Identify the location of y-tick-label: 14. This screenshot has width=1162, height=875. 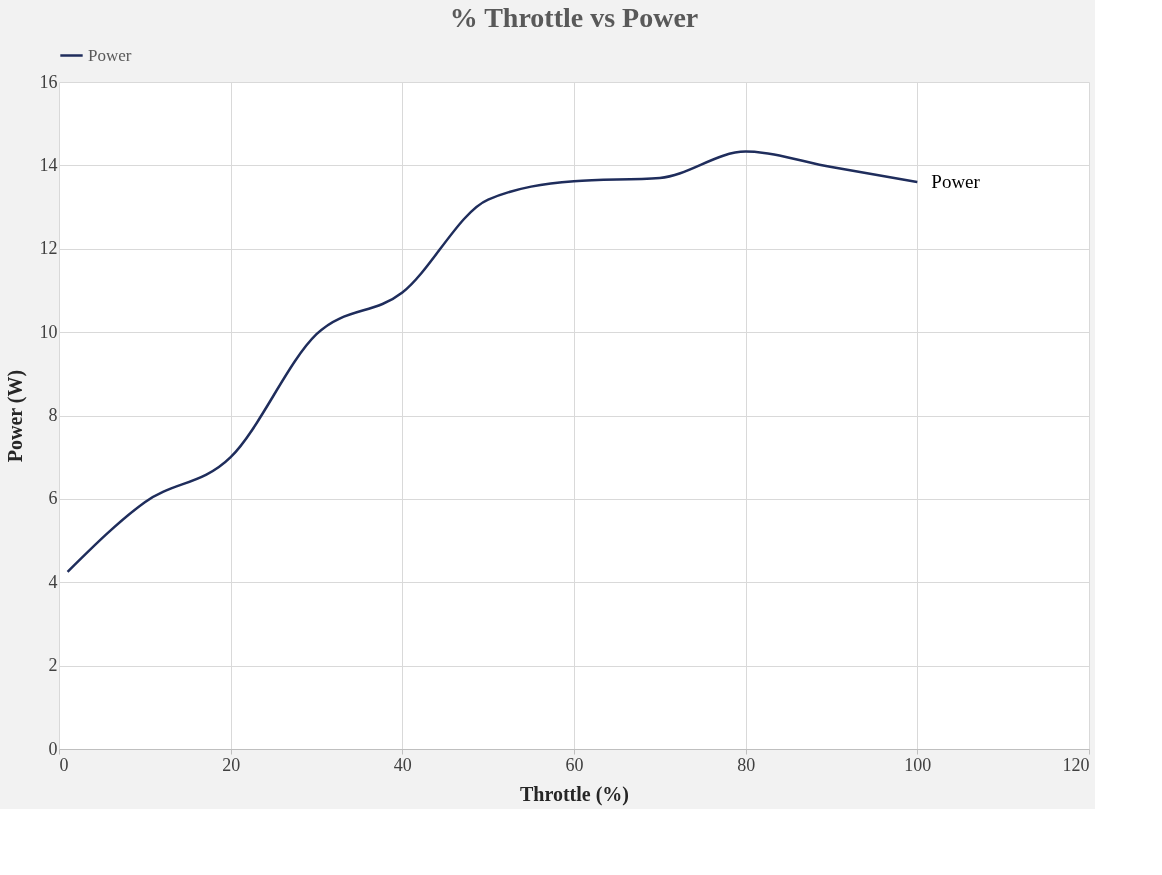
(48, 164).